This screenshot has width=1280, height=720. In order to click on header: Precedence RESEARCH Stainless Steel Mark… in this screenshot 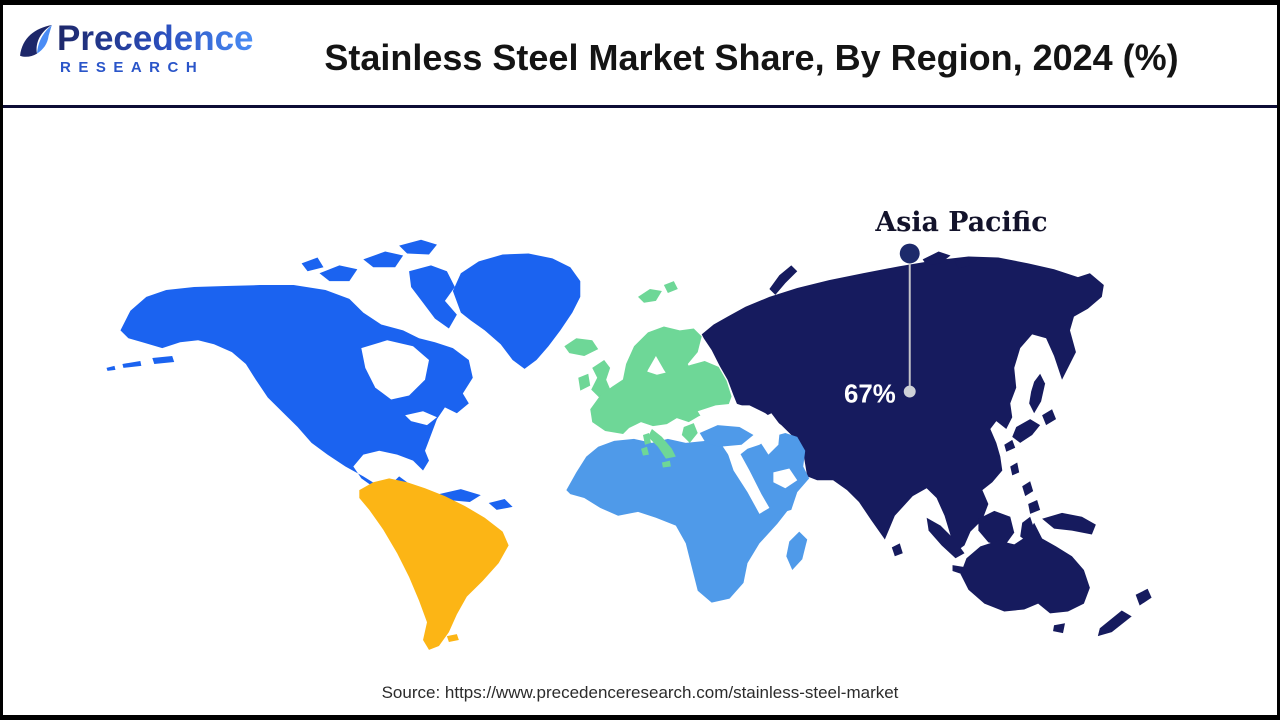, I will do `click(640, 55)`.